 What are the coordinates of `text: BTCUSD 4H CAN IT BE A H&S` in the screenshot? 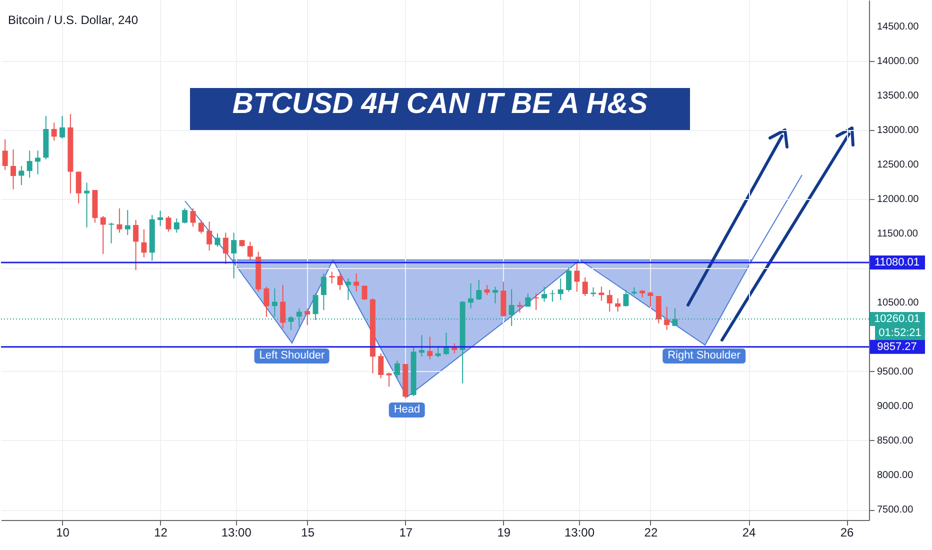 It's located at (440, 109).